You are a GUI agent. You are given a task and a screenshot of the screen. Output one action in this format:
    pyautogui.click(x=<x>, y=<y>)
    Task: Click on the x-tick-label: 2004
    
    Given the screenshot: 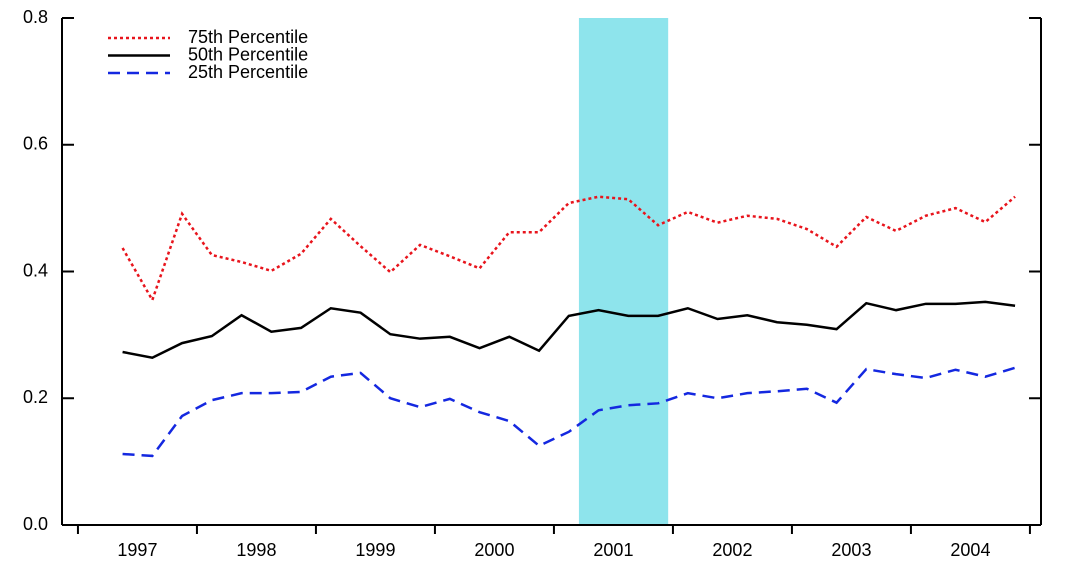 What is the action you would take?
    pyautogui.click(x=970, y=550)
    